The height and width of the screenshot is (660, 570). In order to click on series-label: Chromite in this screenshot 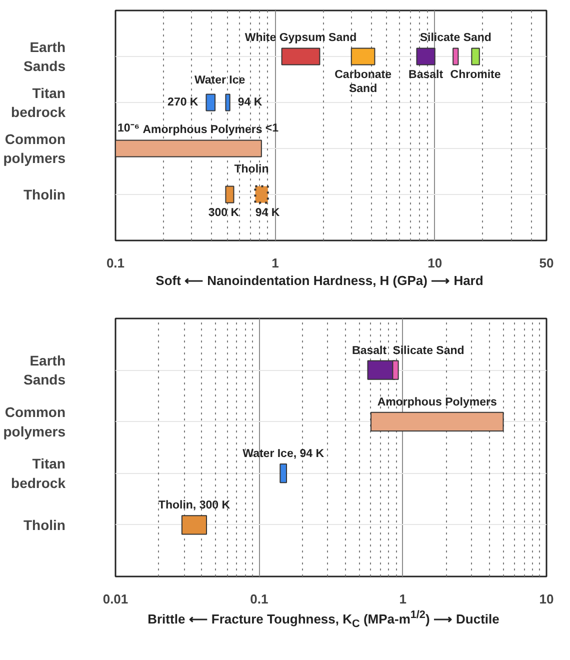, I will do `click(475, 74)`.